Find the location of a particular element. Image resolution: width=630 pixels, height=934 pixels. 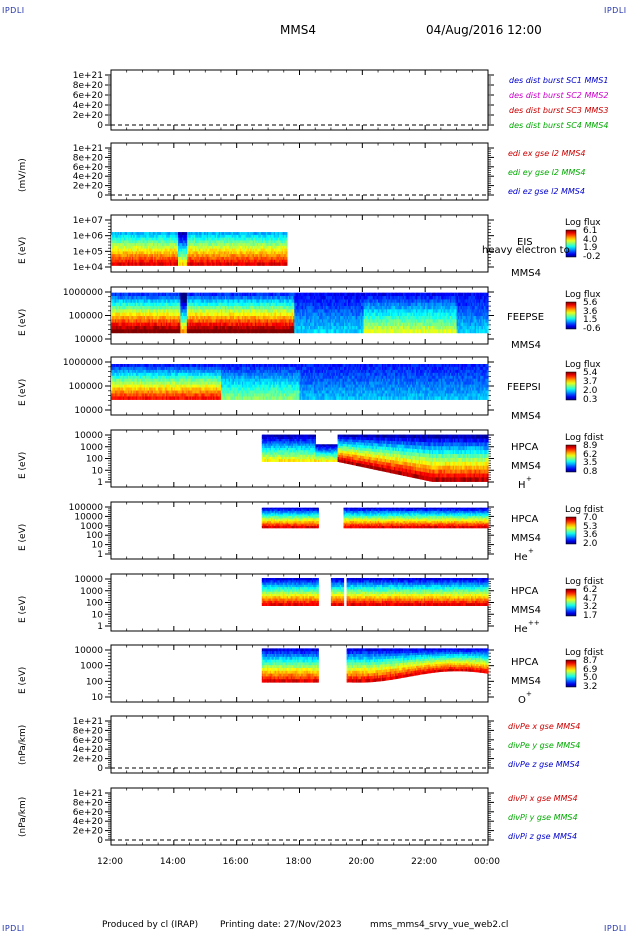

corner-label-top-right: IPDLI is located at coordinates (615, 10).